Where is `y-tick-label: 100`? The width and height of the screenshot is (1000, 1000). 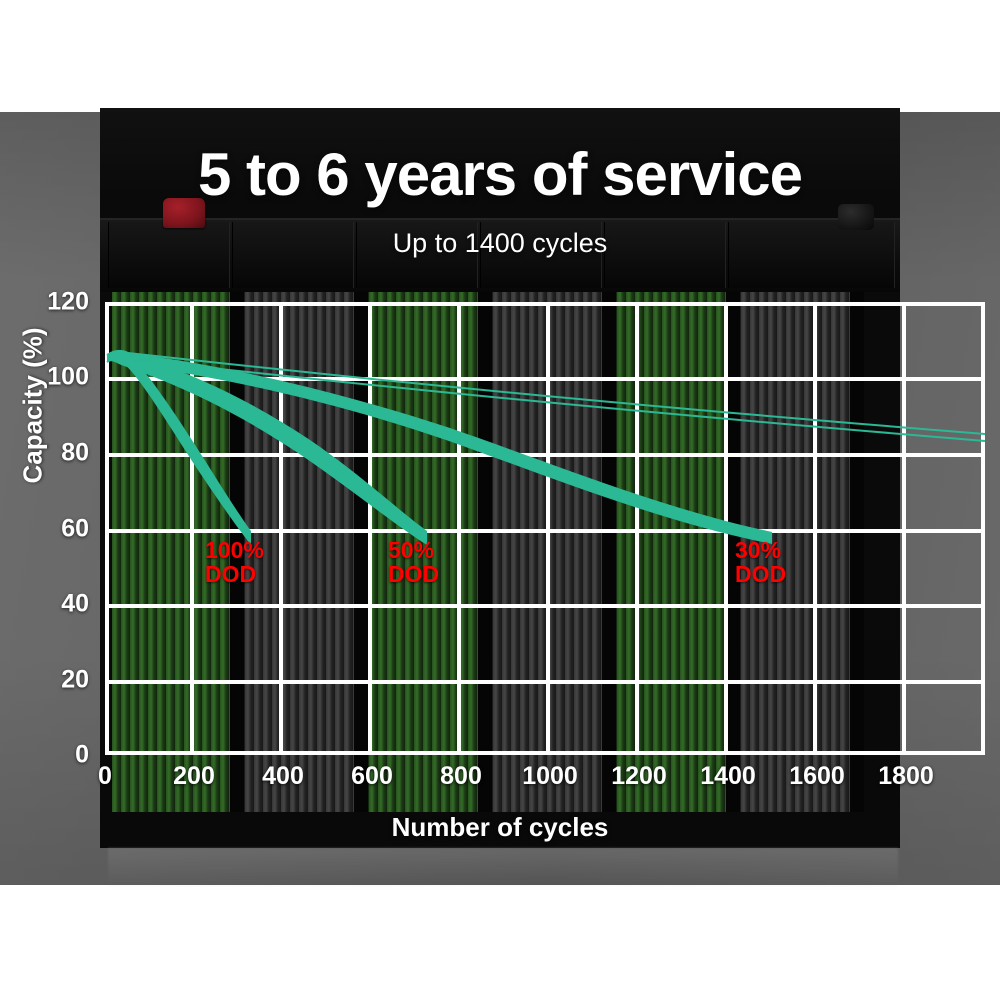
y-tick-label: 100 is located at coordinates (68, 376).